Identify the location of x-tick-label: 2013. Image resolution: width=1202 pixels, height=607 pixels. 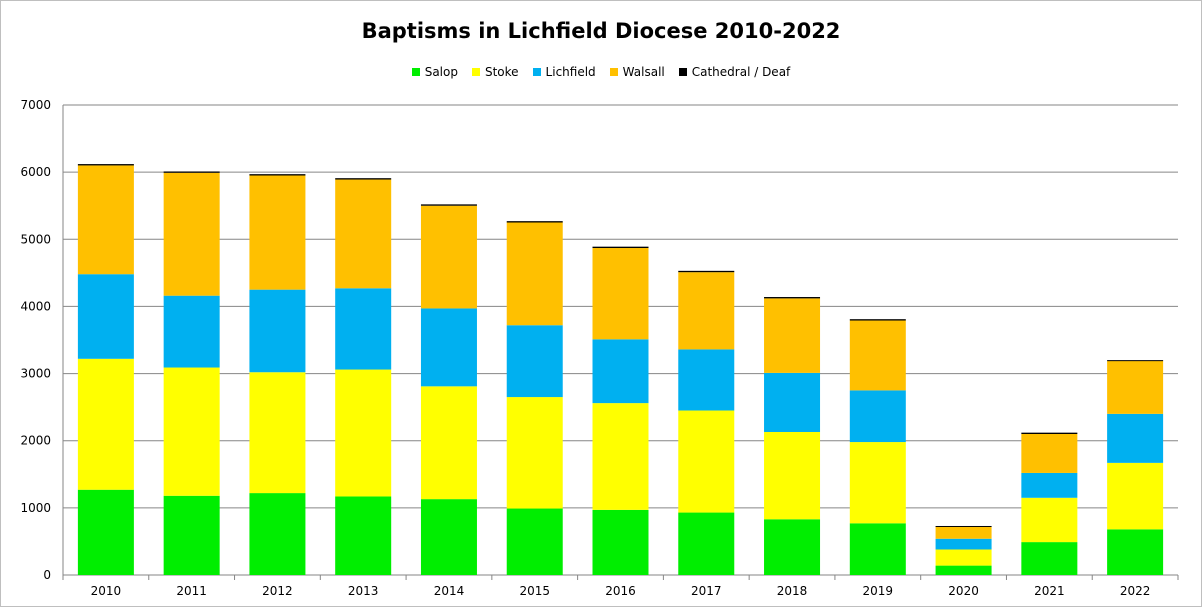
(363, 591).